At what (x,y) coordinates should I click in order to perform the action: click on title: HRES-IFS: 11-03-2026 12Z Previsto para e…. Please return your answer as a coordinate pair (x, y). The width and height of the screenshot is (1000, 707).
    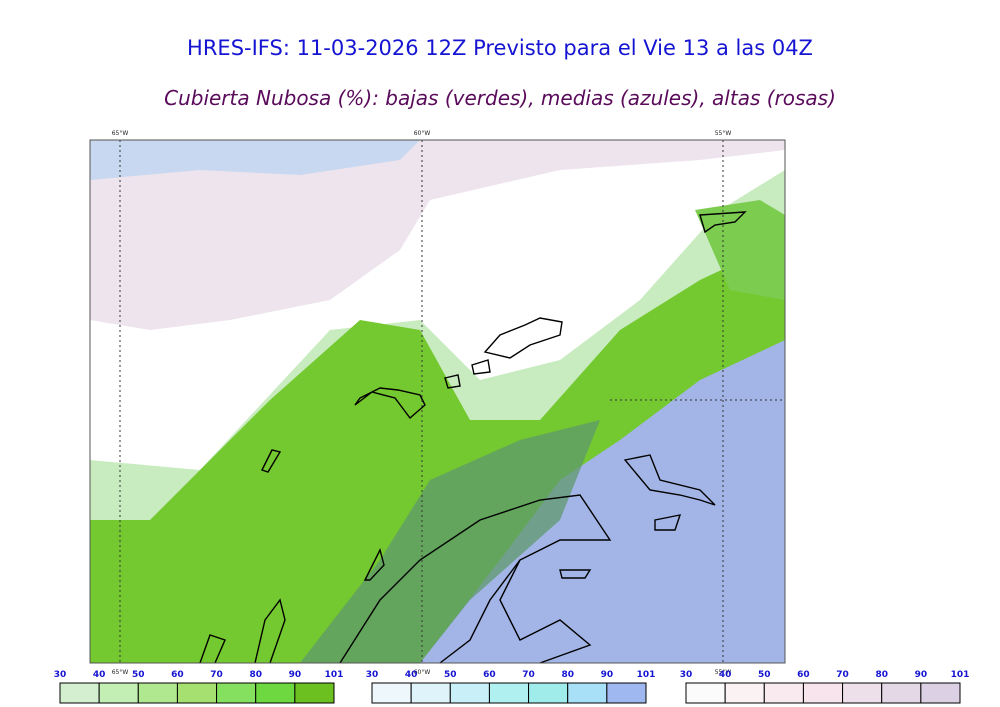
    Looking at the image, I should click on (500, 48).